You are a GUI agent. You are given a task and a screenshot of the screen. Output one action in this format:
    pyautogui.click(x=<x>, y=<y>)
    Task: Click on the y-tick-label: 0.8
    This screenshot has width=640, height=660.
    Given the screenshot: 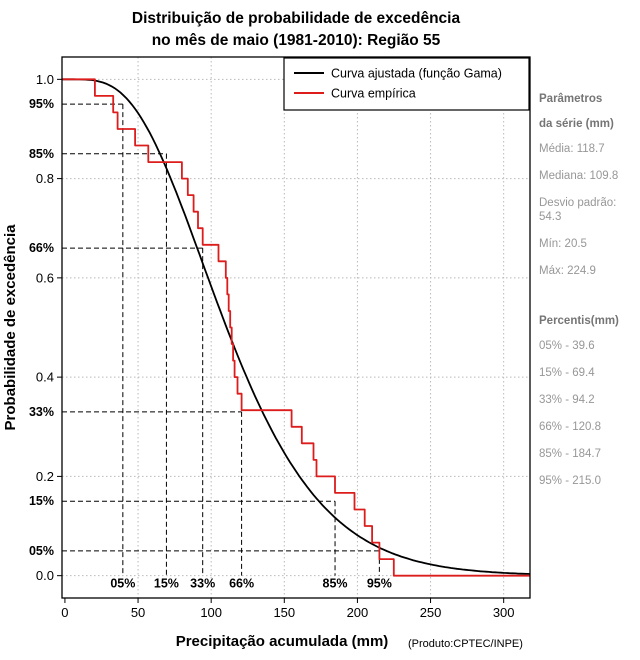 What is the action you would take?
    pyautogui.click(x=45, y=178)
    